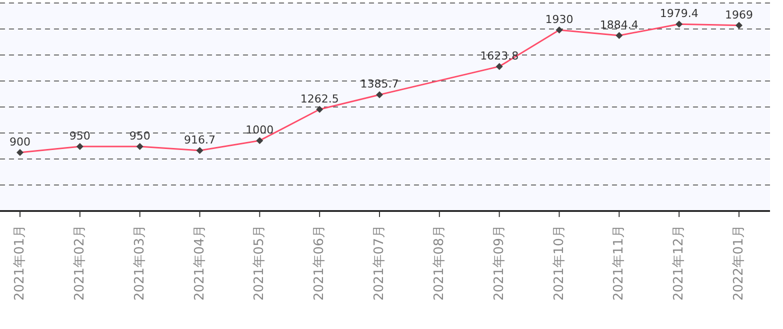 Image resolution: width=783 pixels, height=329 pixels. Describe the element at coordinates (379, 84) in the screenshot. I see `data-label: 1385.7` at that location.